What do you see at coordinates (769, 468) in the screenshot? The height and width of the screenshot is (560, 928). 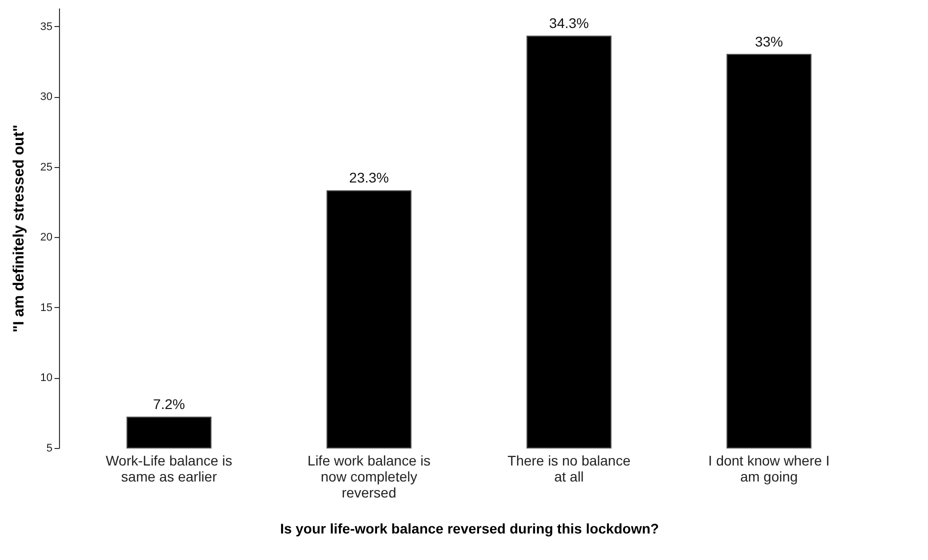 I see `x-tick-label: I dont know where I am going` at bounding box center [769, 468].